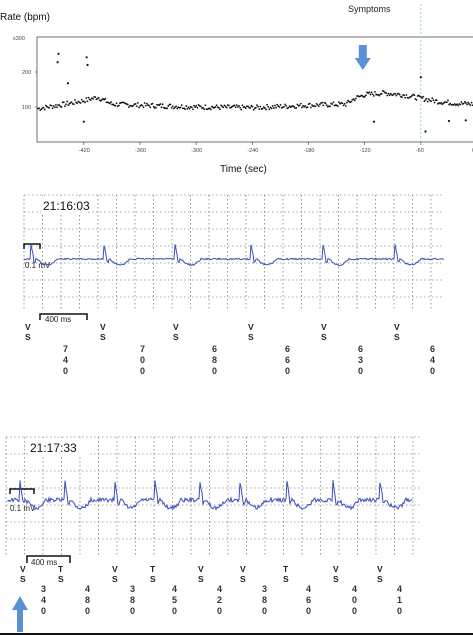 The image size is (473, 635). Describe the element at coordinates (380, 579) in the screenshot. I see `marker-2-8-label-1: S` at that location.